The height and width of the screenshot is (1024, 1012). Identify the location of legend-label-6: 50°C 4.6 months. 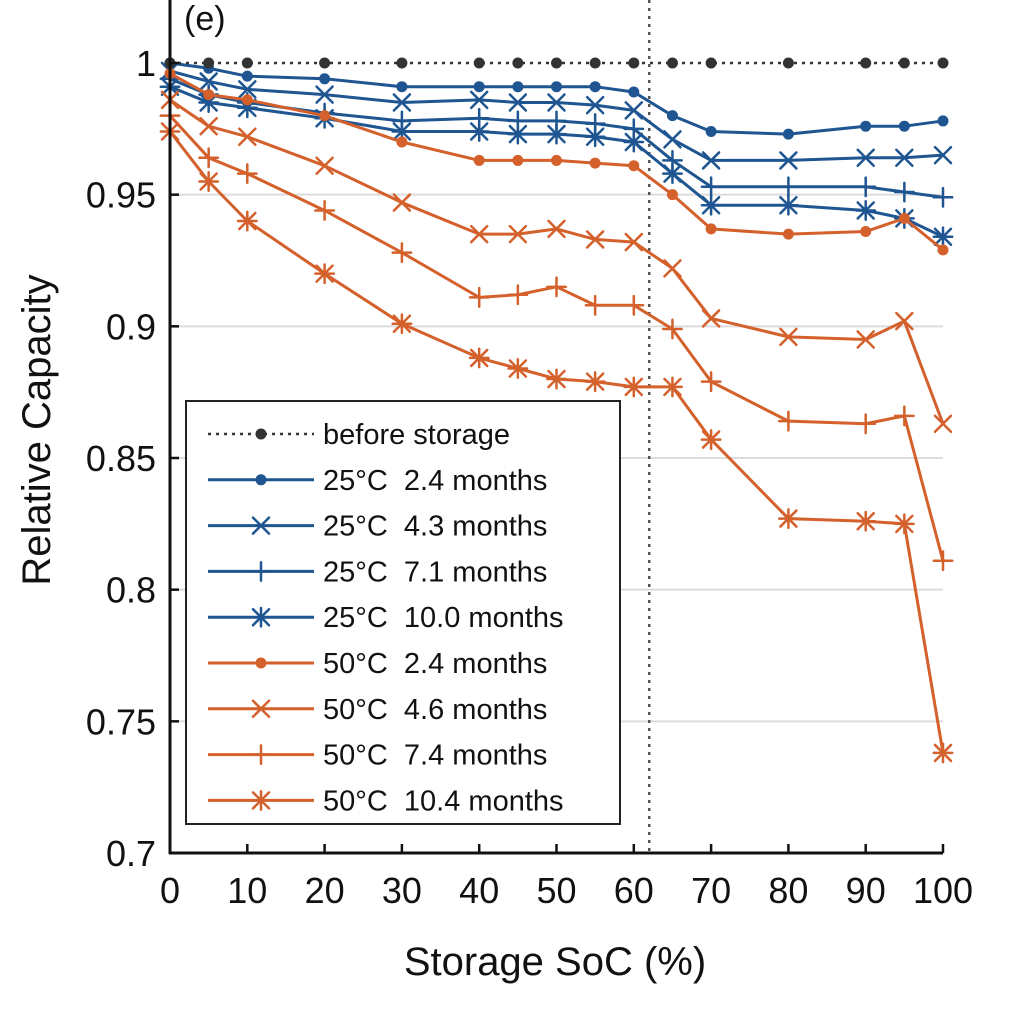
(435, 710).